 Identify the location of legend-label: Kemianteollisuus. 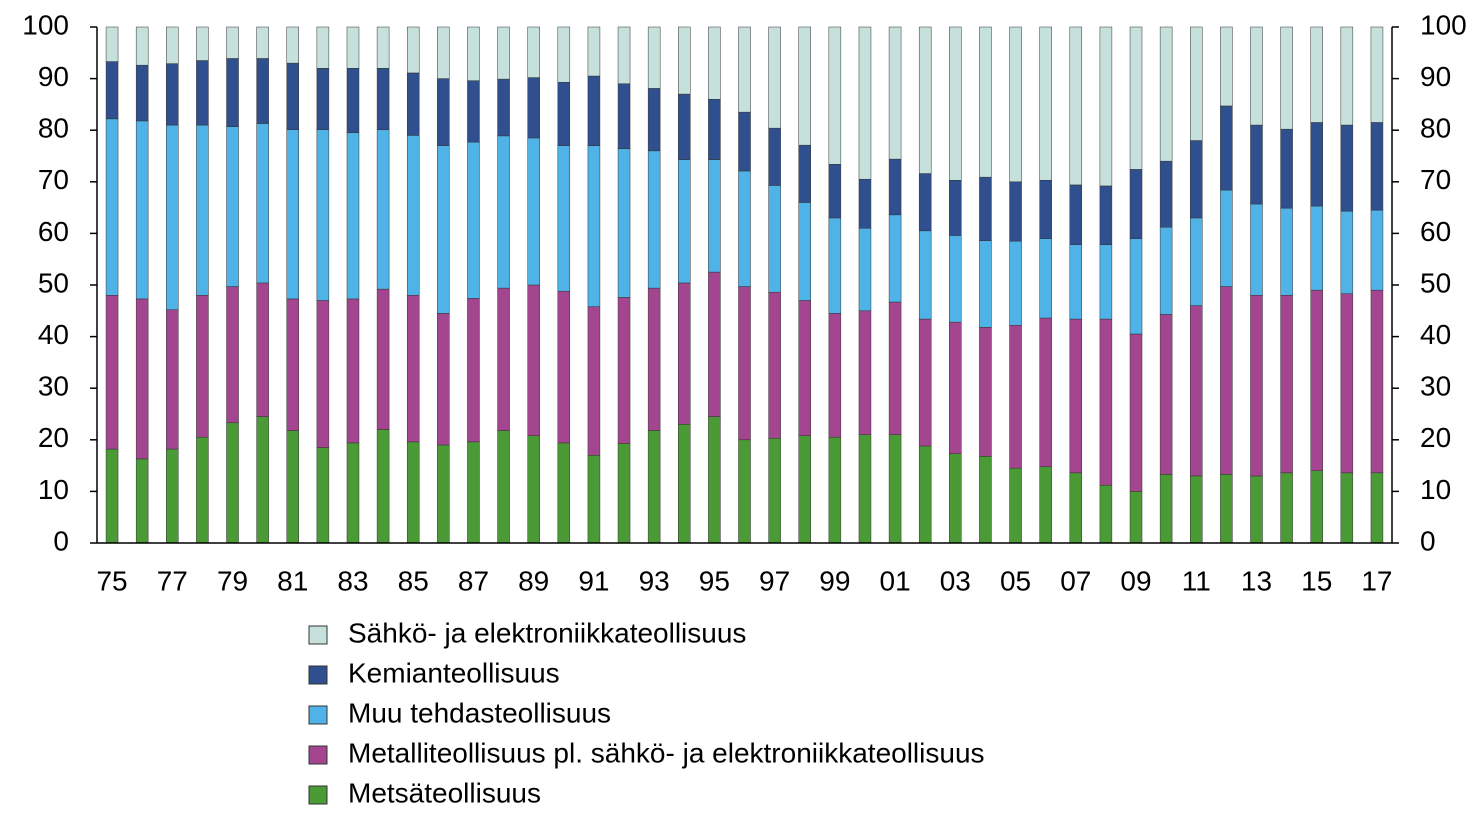
(454, 672).